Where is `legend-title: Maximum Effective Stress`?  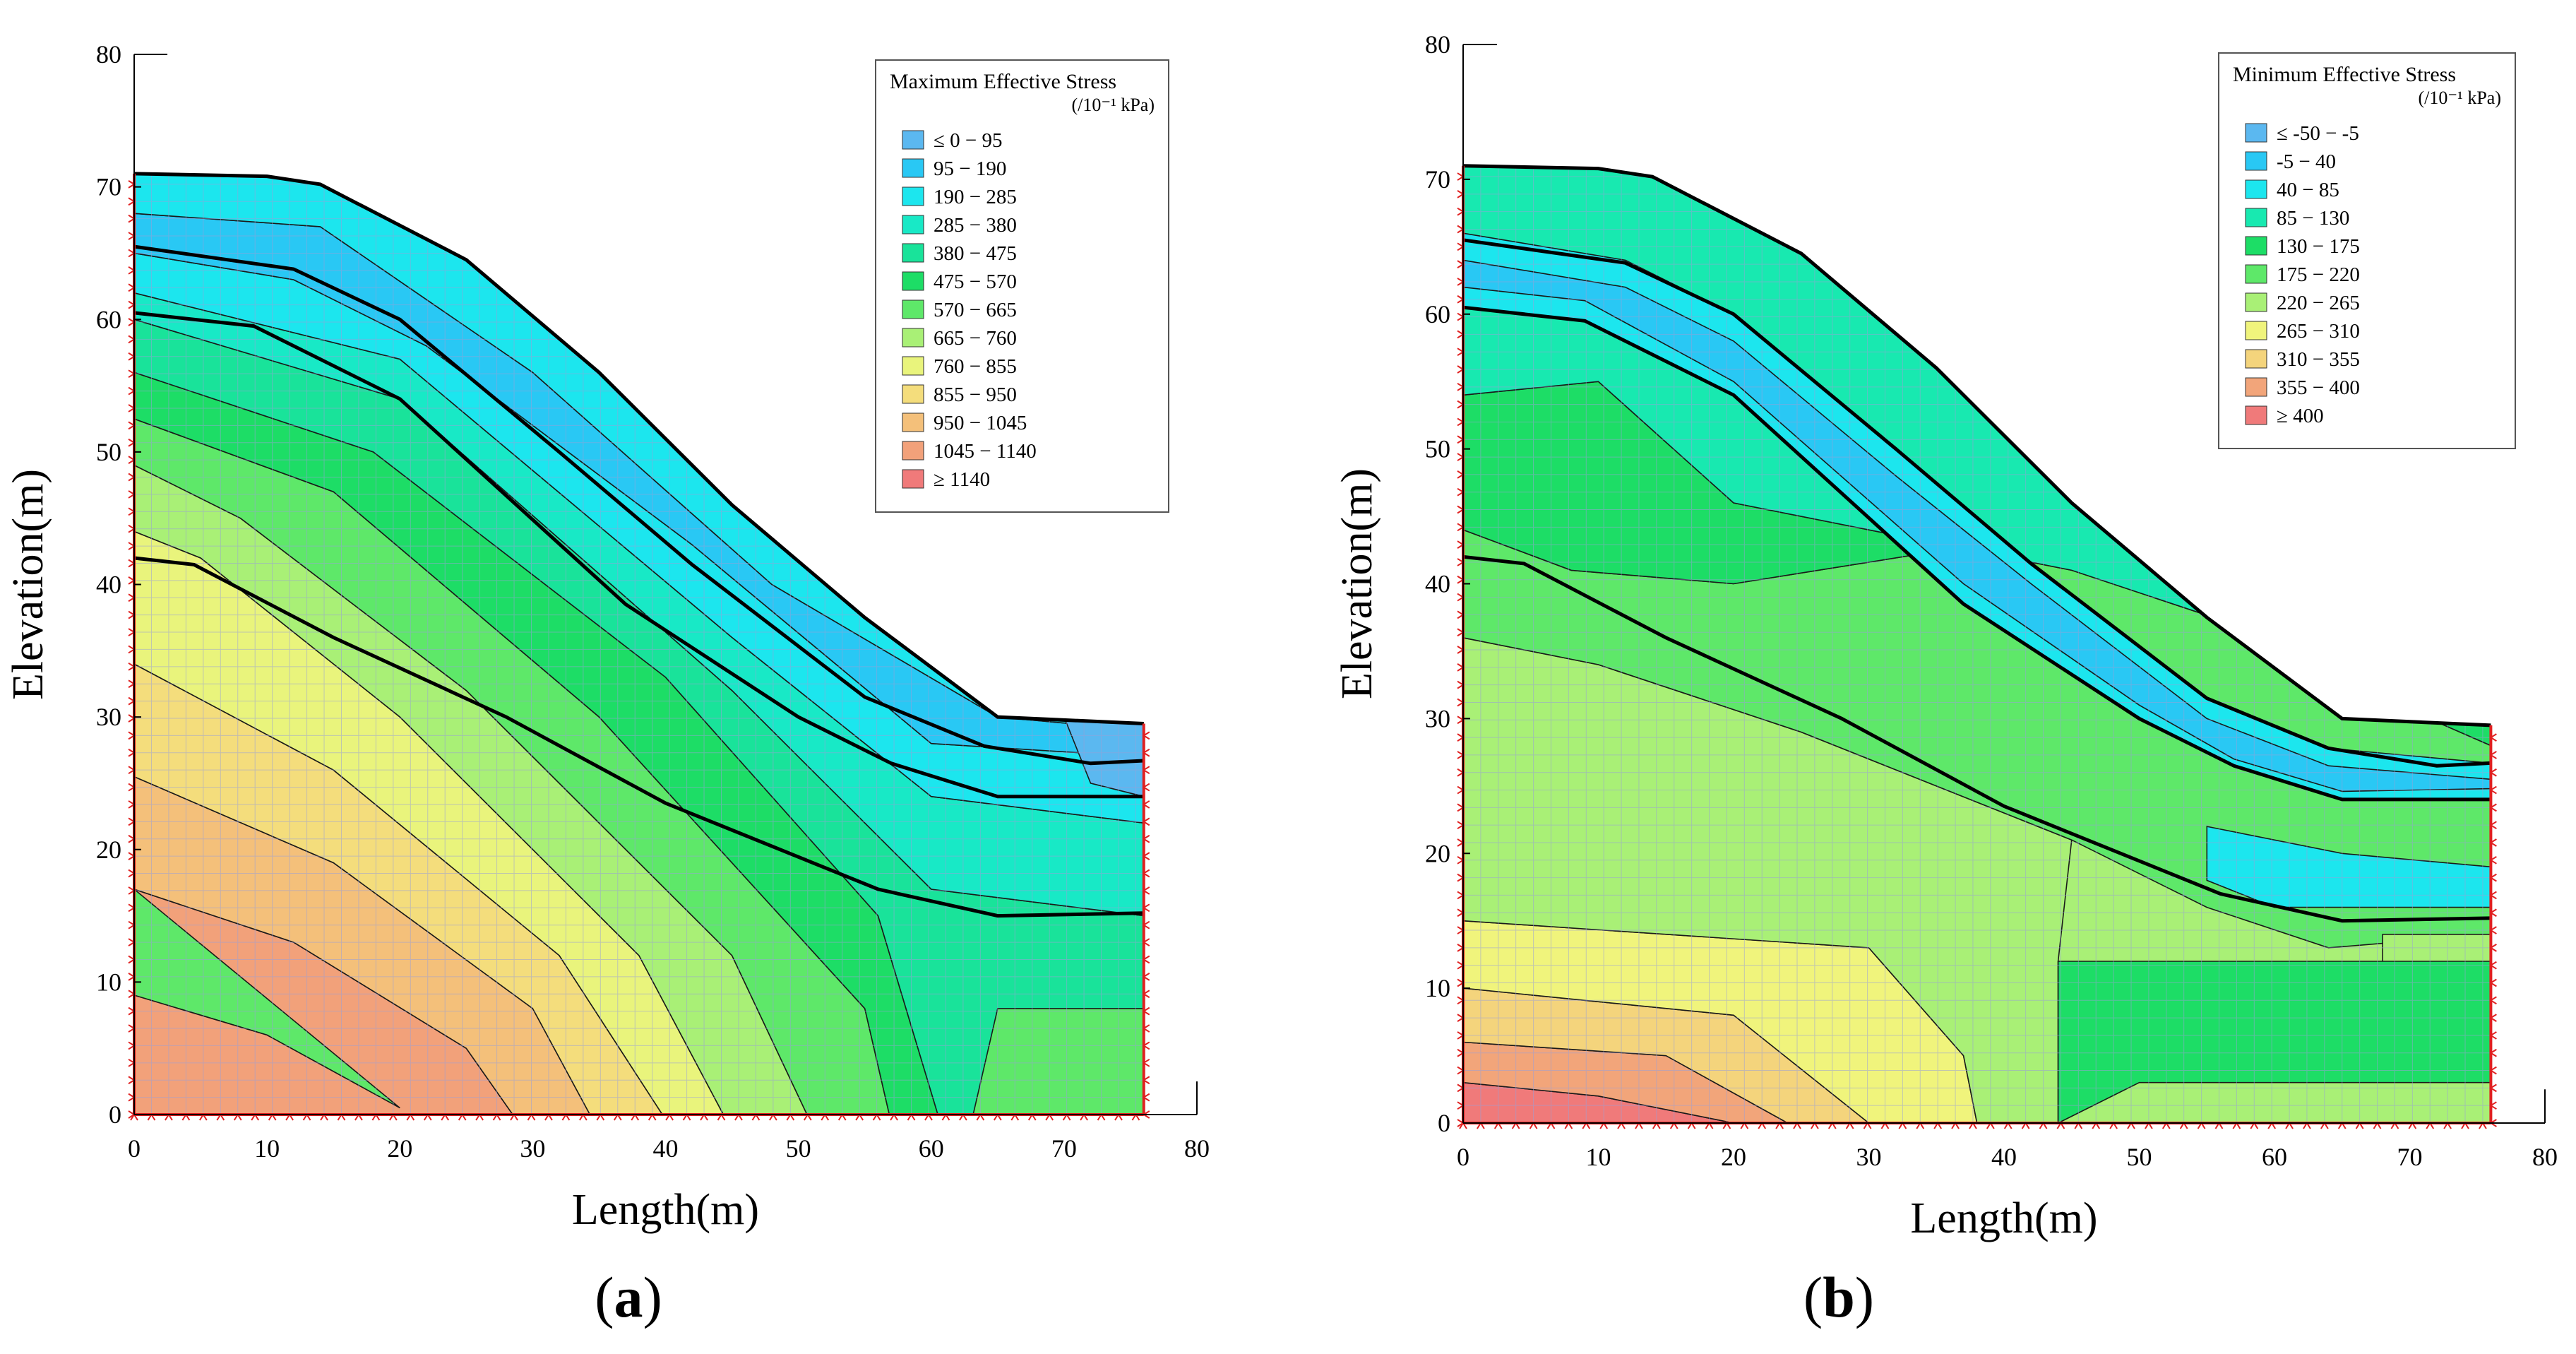
legend-title: Maximum Effective Stress is located at coordinates (1003, 82).